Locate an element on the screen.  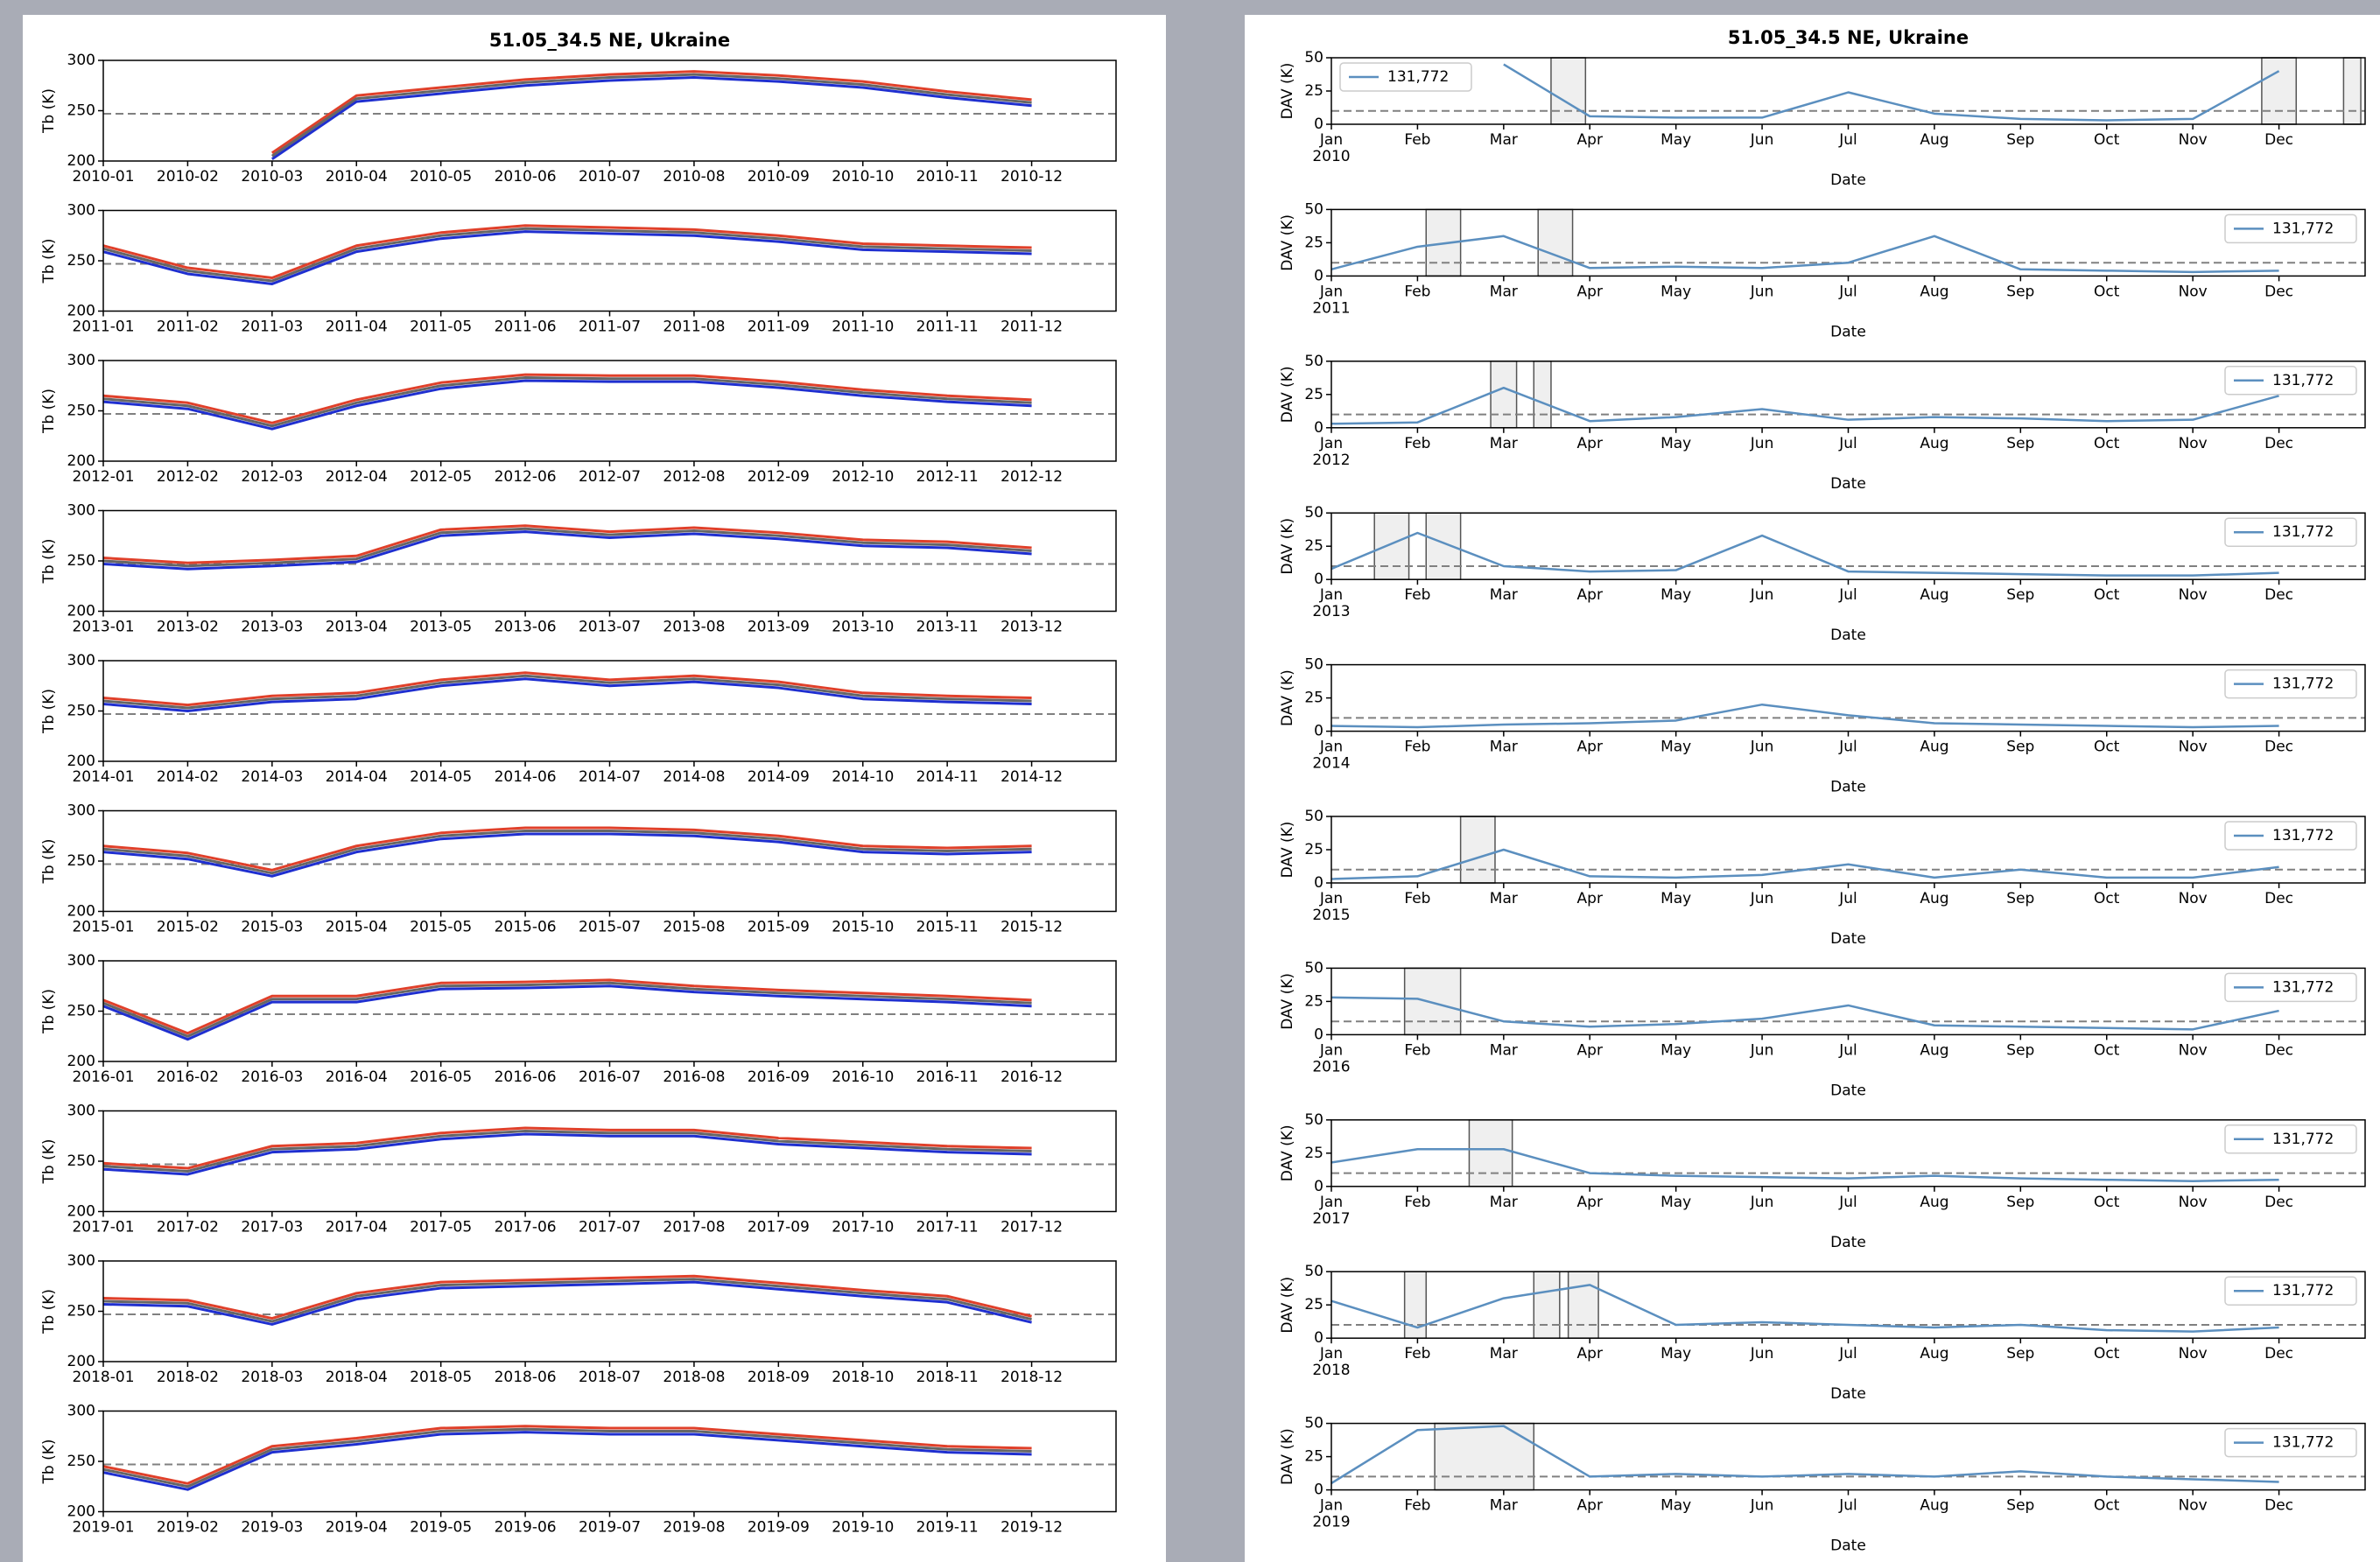
x-tick-label: 2017-07 is located at coordinates (610, 1227).